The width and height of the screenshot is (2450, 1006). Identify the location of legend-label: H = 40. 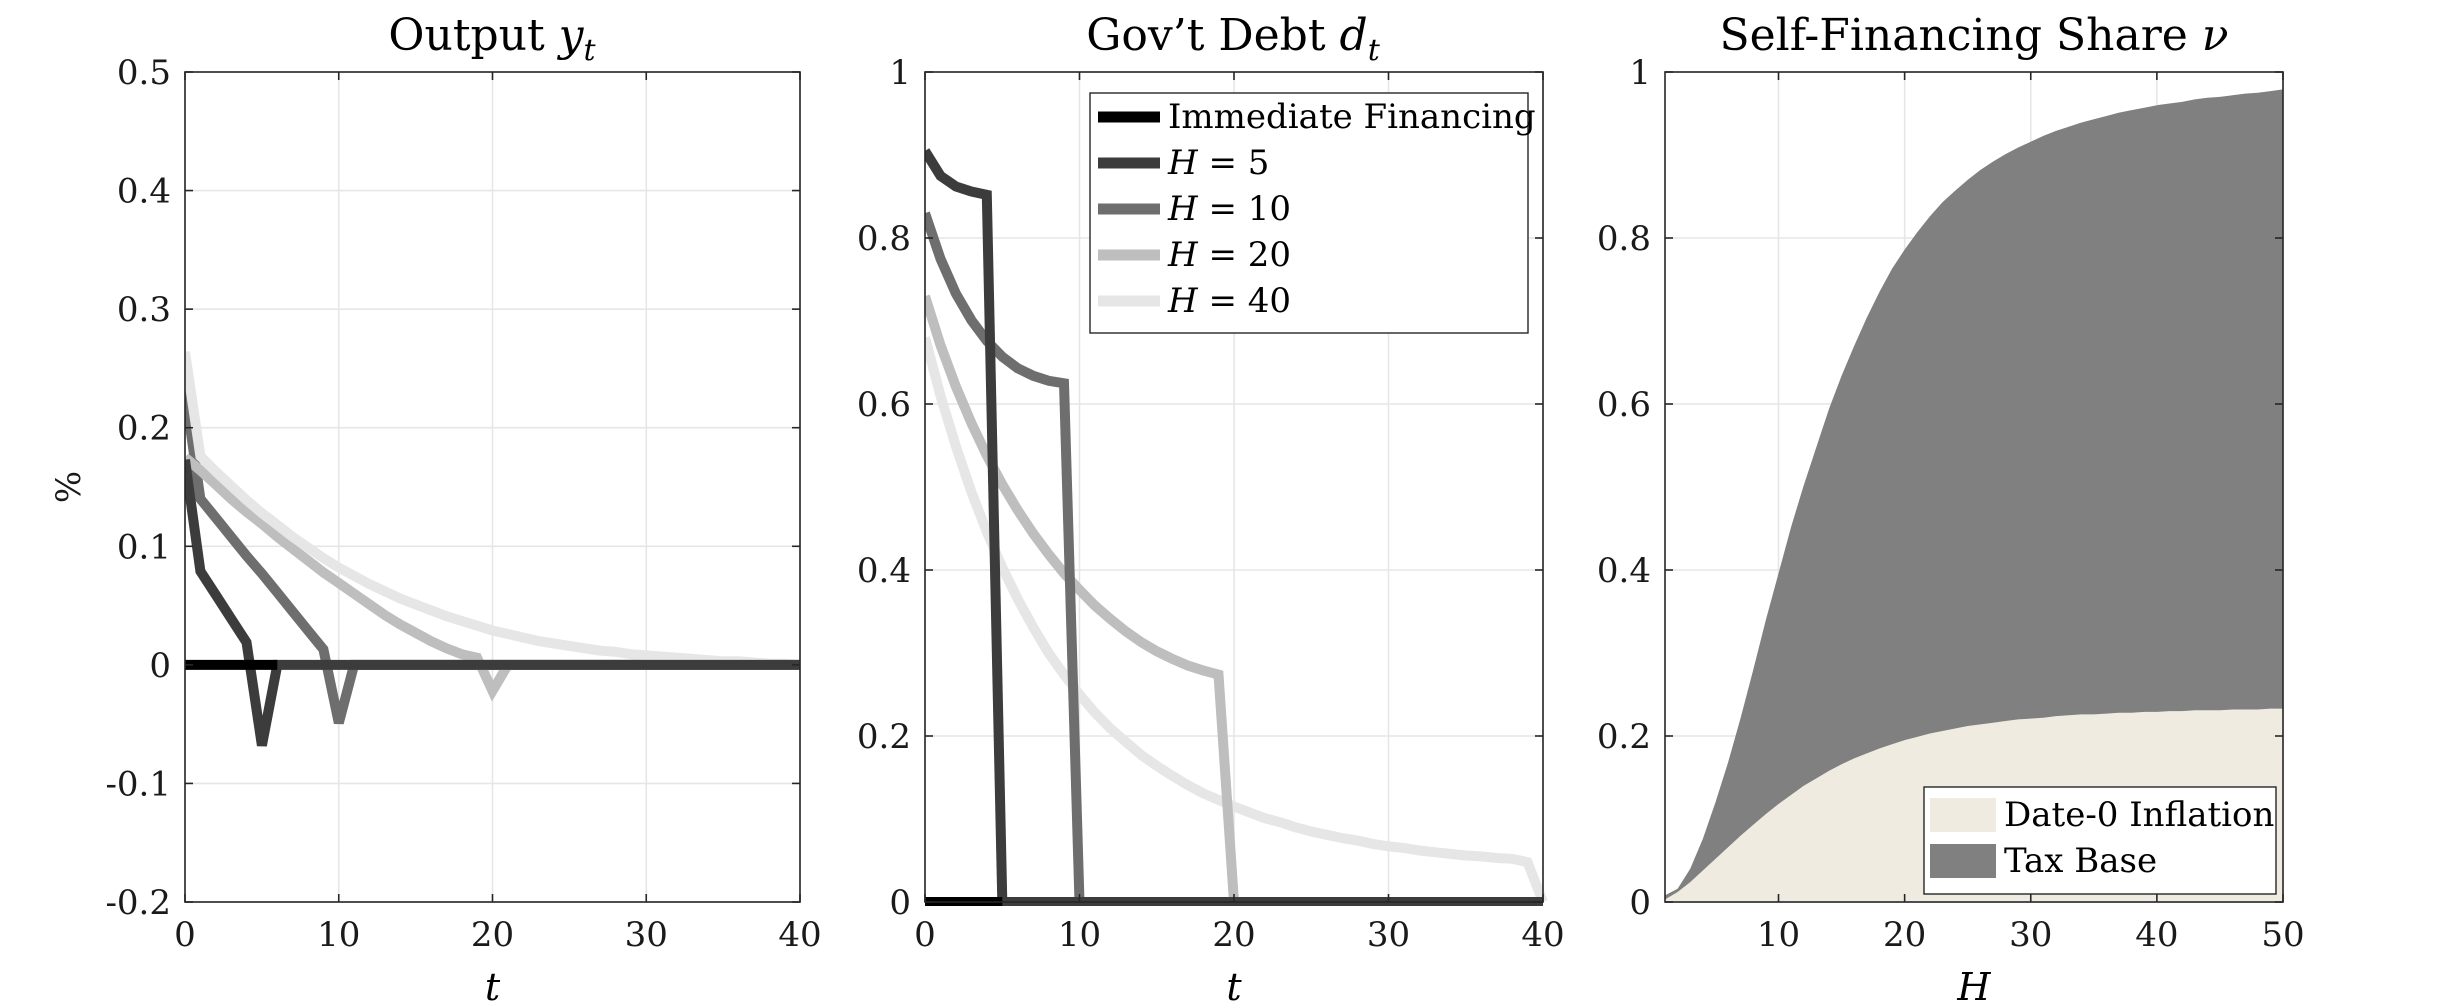
(1229, 301).